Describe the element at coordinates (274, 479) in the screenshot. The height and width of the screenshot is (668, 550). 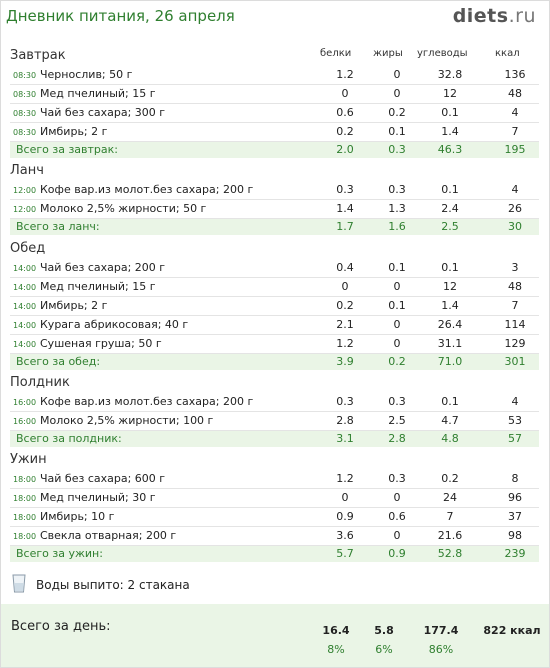
I see `food-row: 18:00 Чай без сахара; 600 г 1.2 0.3 0.2 8` at that location.